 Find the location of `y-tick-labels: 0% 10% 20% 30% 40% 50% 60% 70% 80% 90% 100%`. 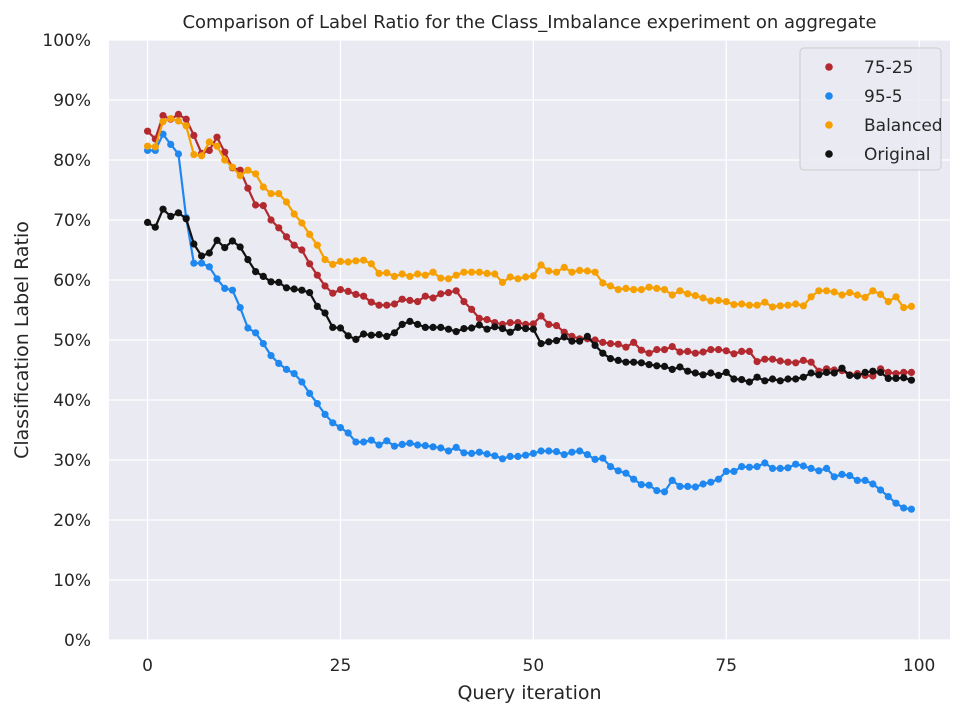

y-tick-labels: 0% 10% 20% 30% 40% 50% 60% 70% 80% 90% 100% is located at coordinates (66, 341).